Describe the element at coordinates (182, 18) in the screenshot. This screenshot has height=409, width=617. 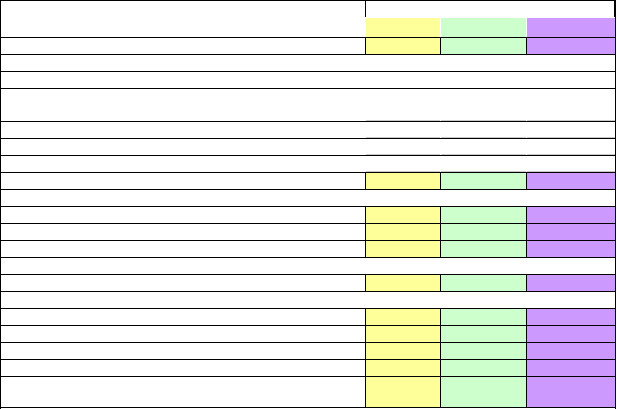
I see `header-title-cell` at that location.